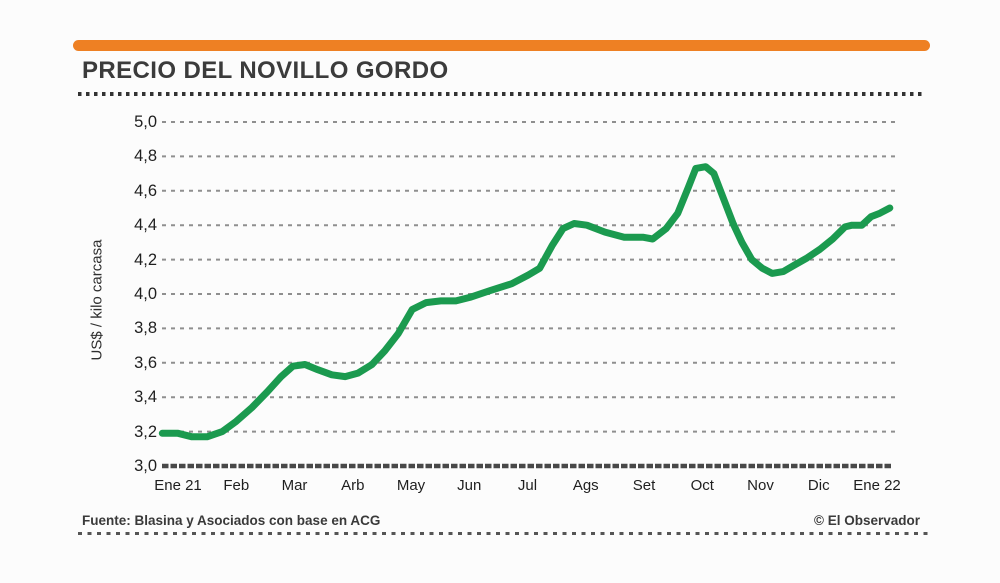 The height and width of the screenshot is (583, 1000). What do you see at coordinates (585, 485) in the screenshot?
I see `x-tick-label: Ags` at bounding box center [585, 485].